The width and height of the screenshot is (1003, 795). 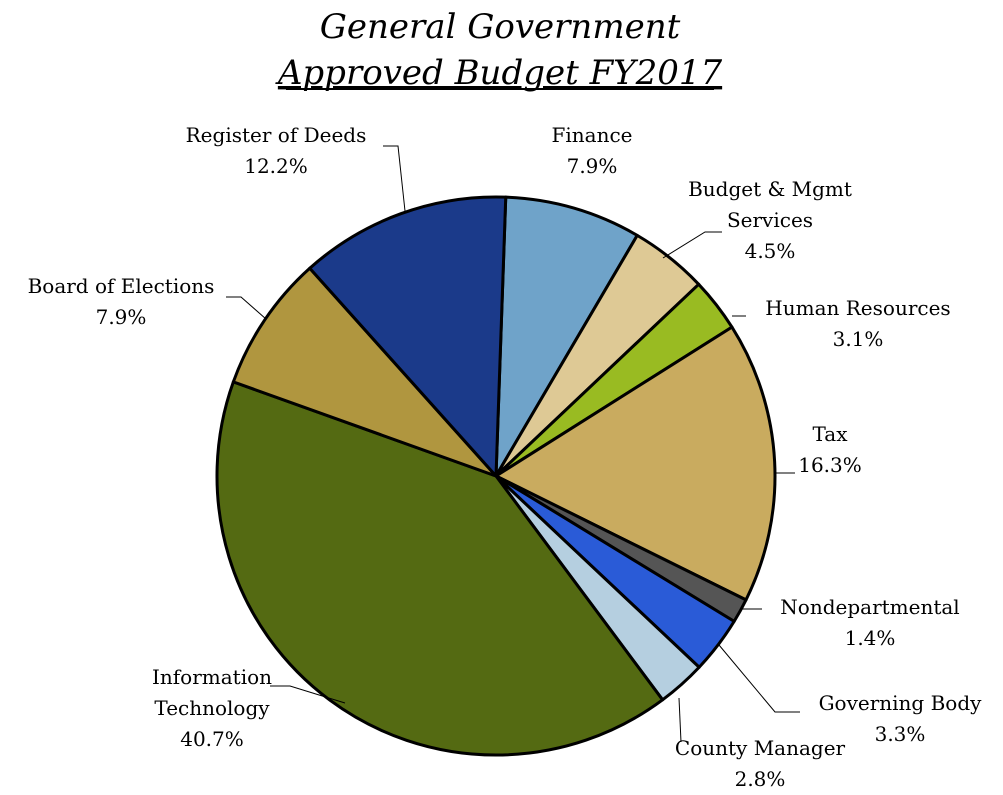 What do you see at coordinates (760, 763) in the screenshot?
I see `slice-label-county-manager: County Manager 2.8%` at bounding box center [760, 763].